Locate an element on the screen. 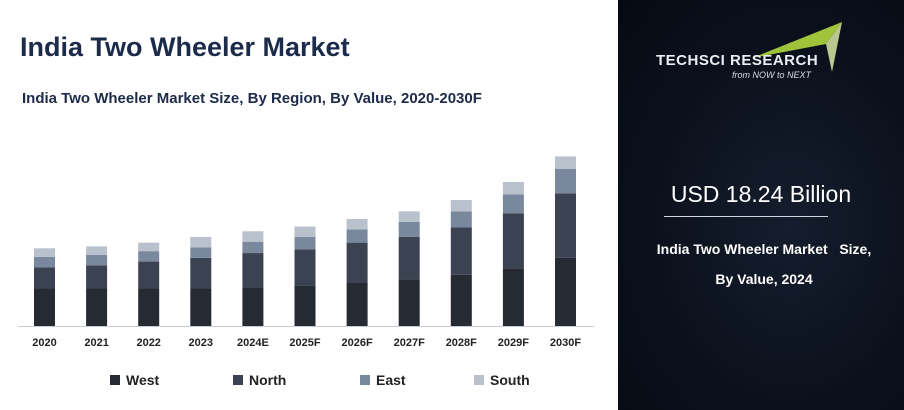 This screenshot has height=410, width=904. bar-south-2029F is located at coordinates (513, 188).